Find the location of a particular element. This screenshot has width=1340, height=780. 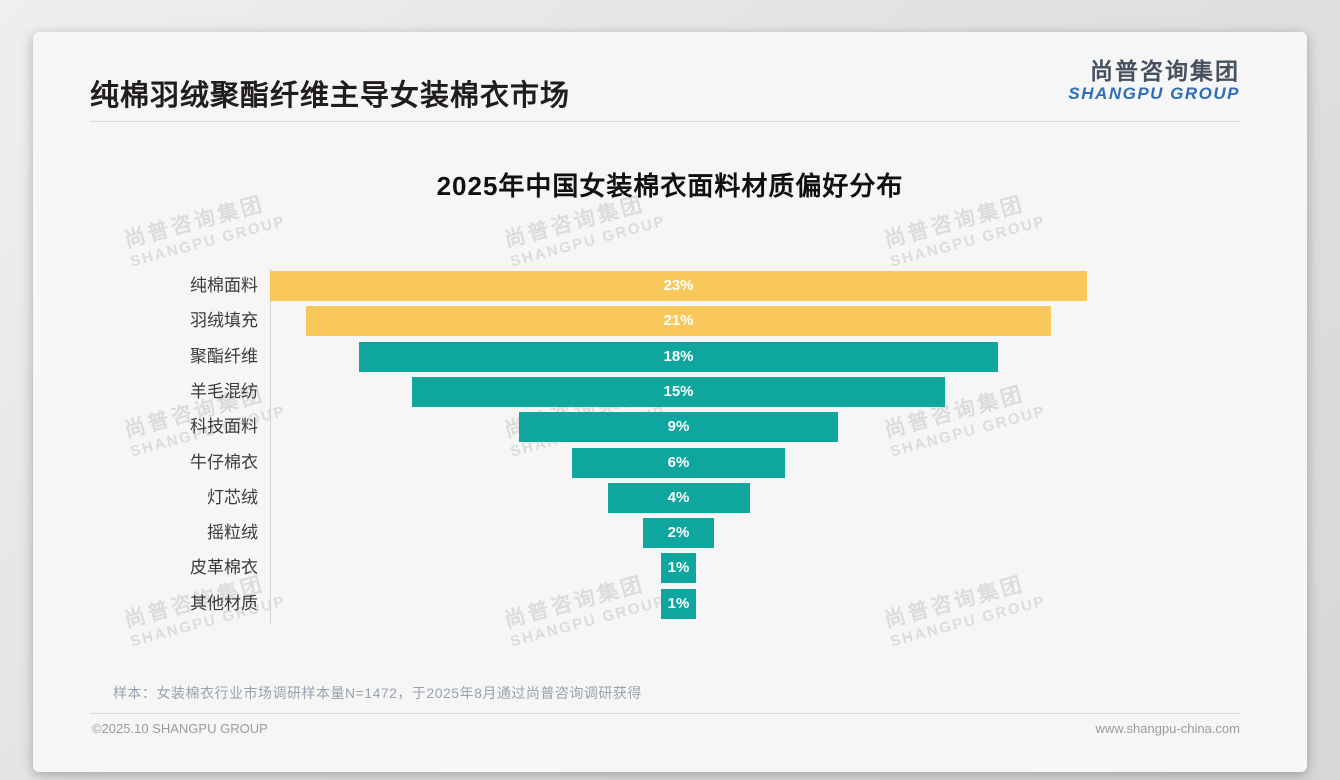

category-label: 羊毛混纺 is located at coordinates (224, 391).